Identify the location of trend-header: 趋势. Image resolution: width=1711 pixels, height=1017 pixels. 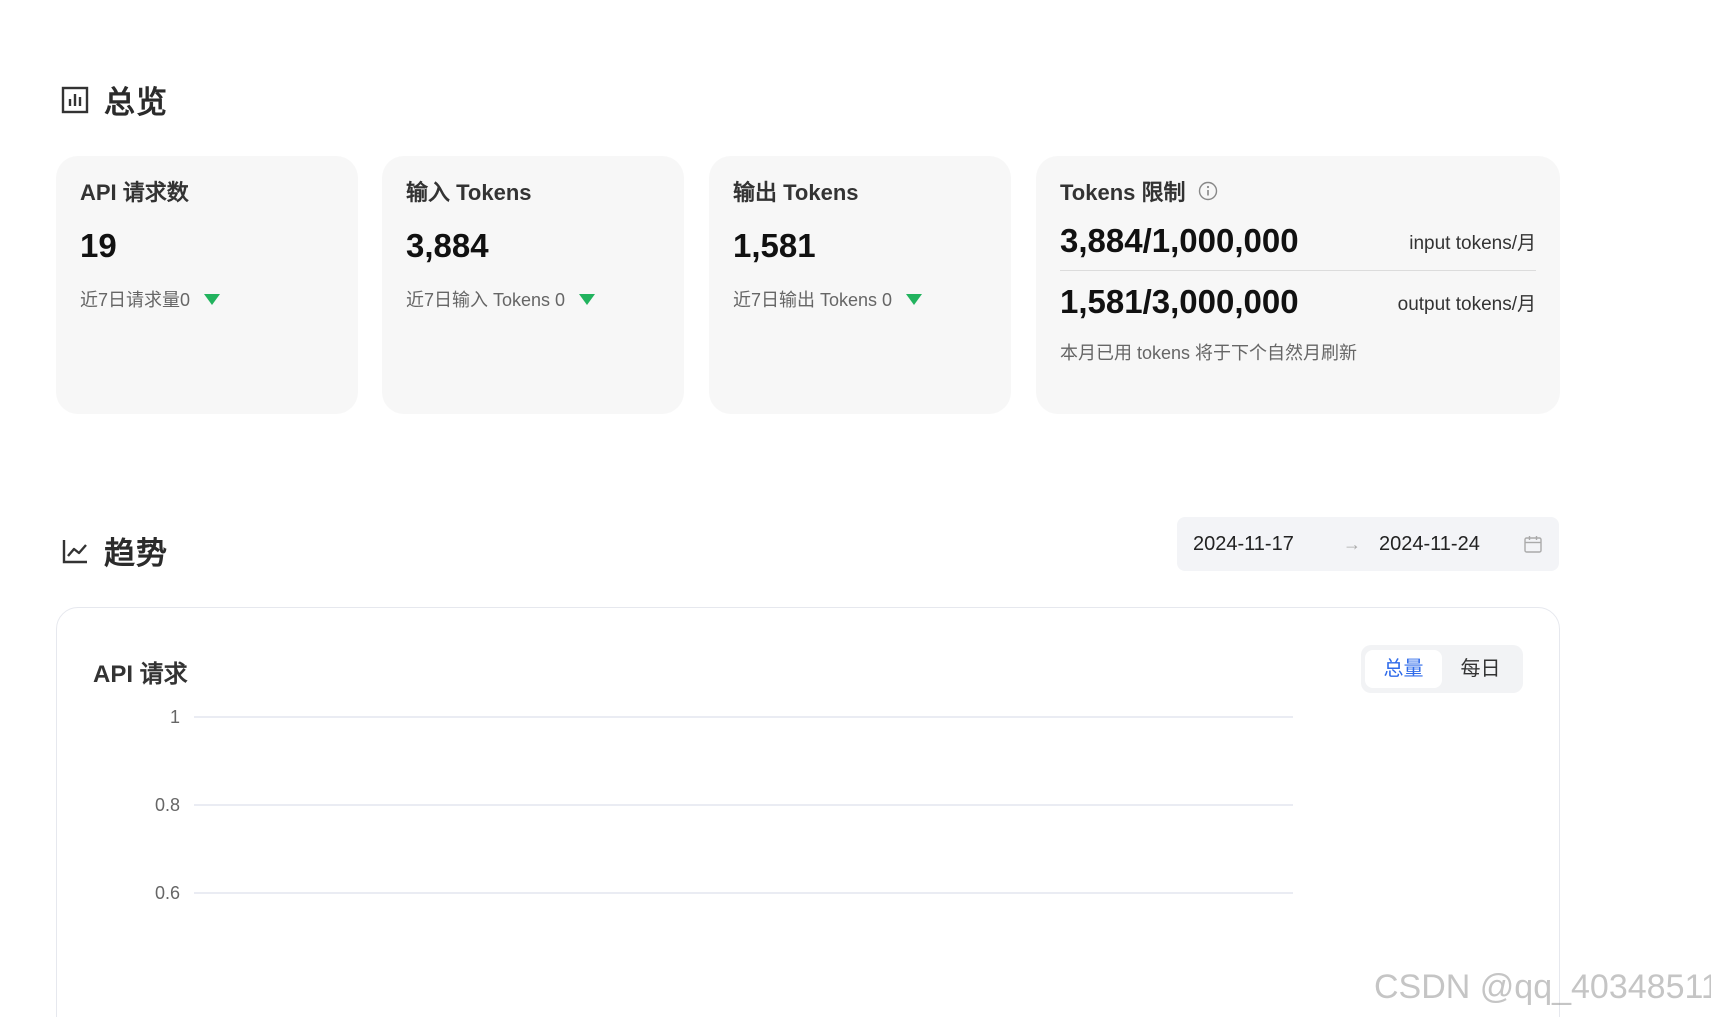
(114, 550).